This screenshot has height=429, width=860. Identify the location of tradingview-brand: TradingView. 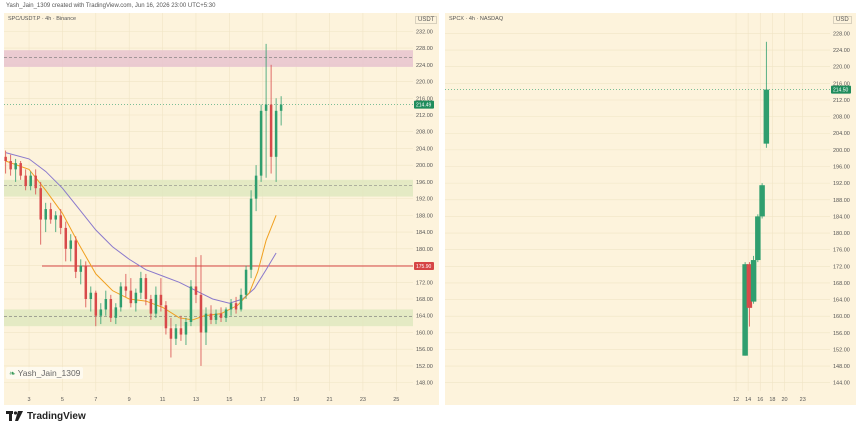
(46, 416).